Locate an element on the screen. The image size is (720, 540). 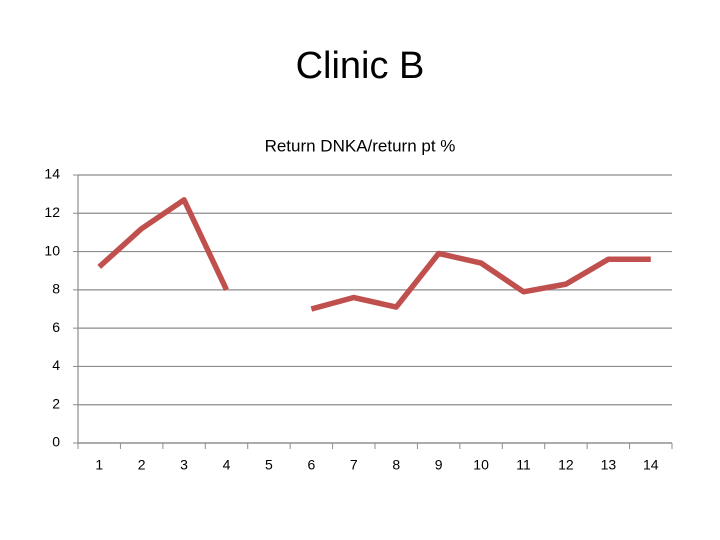
x-tick-label: 8 is located at coordinates (396, 465).